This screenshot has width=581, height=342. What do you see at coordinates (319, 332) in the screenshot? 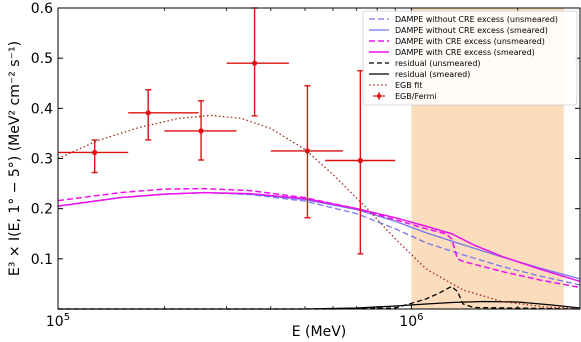
I see `x-axis-label: E (MeV)` at bounding box center [319, 332].